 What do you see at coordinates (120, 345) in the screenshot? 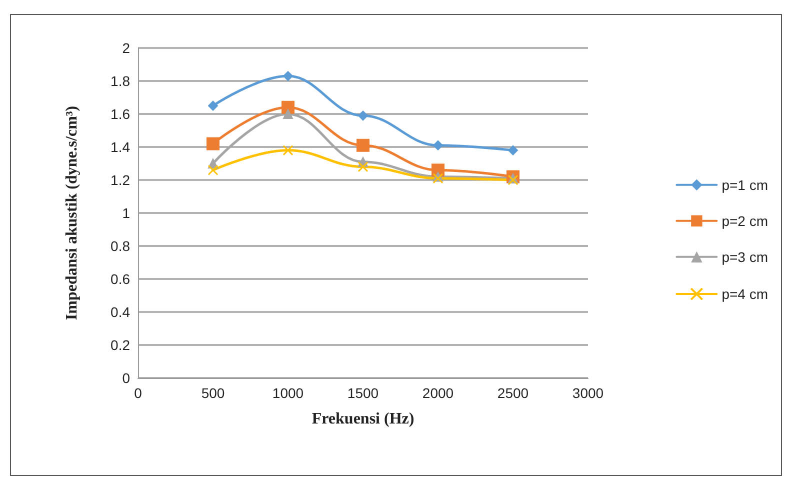
I see `y-tick-label: 0.2` at bounding box center [120, 345].